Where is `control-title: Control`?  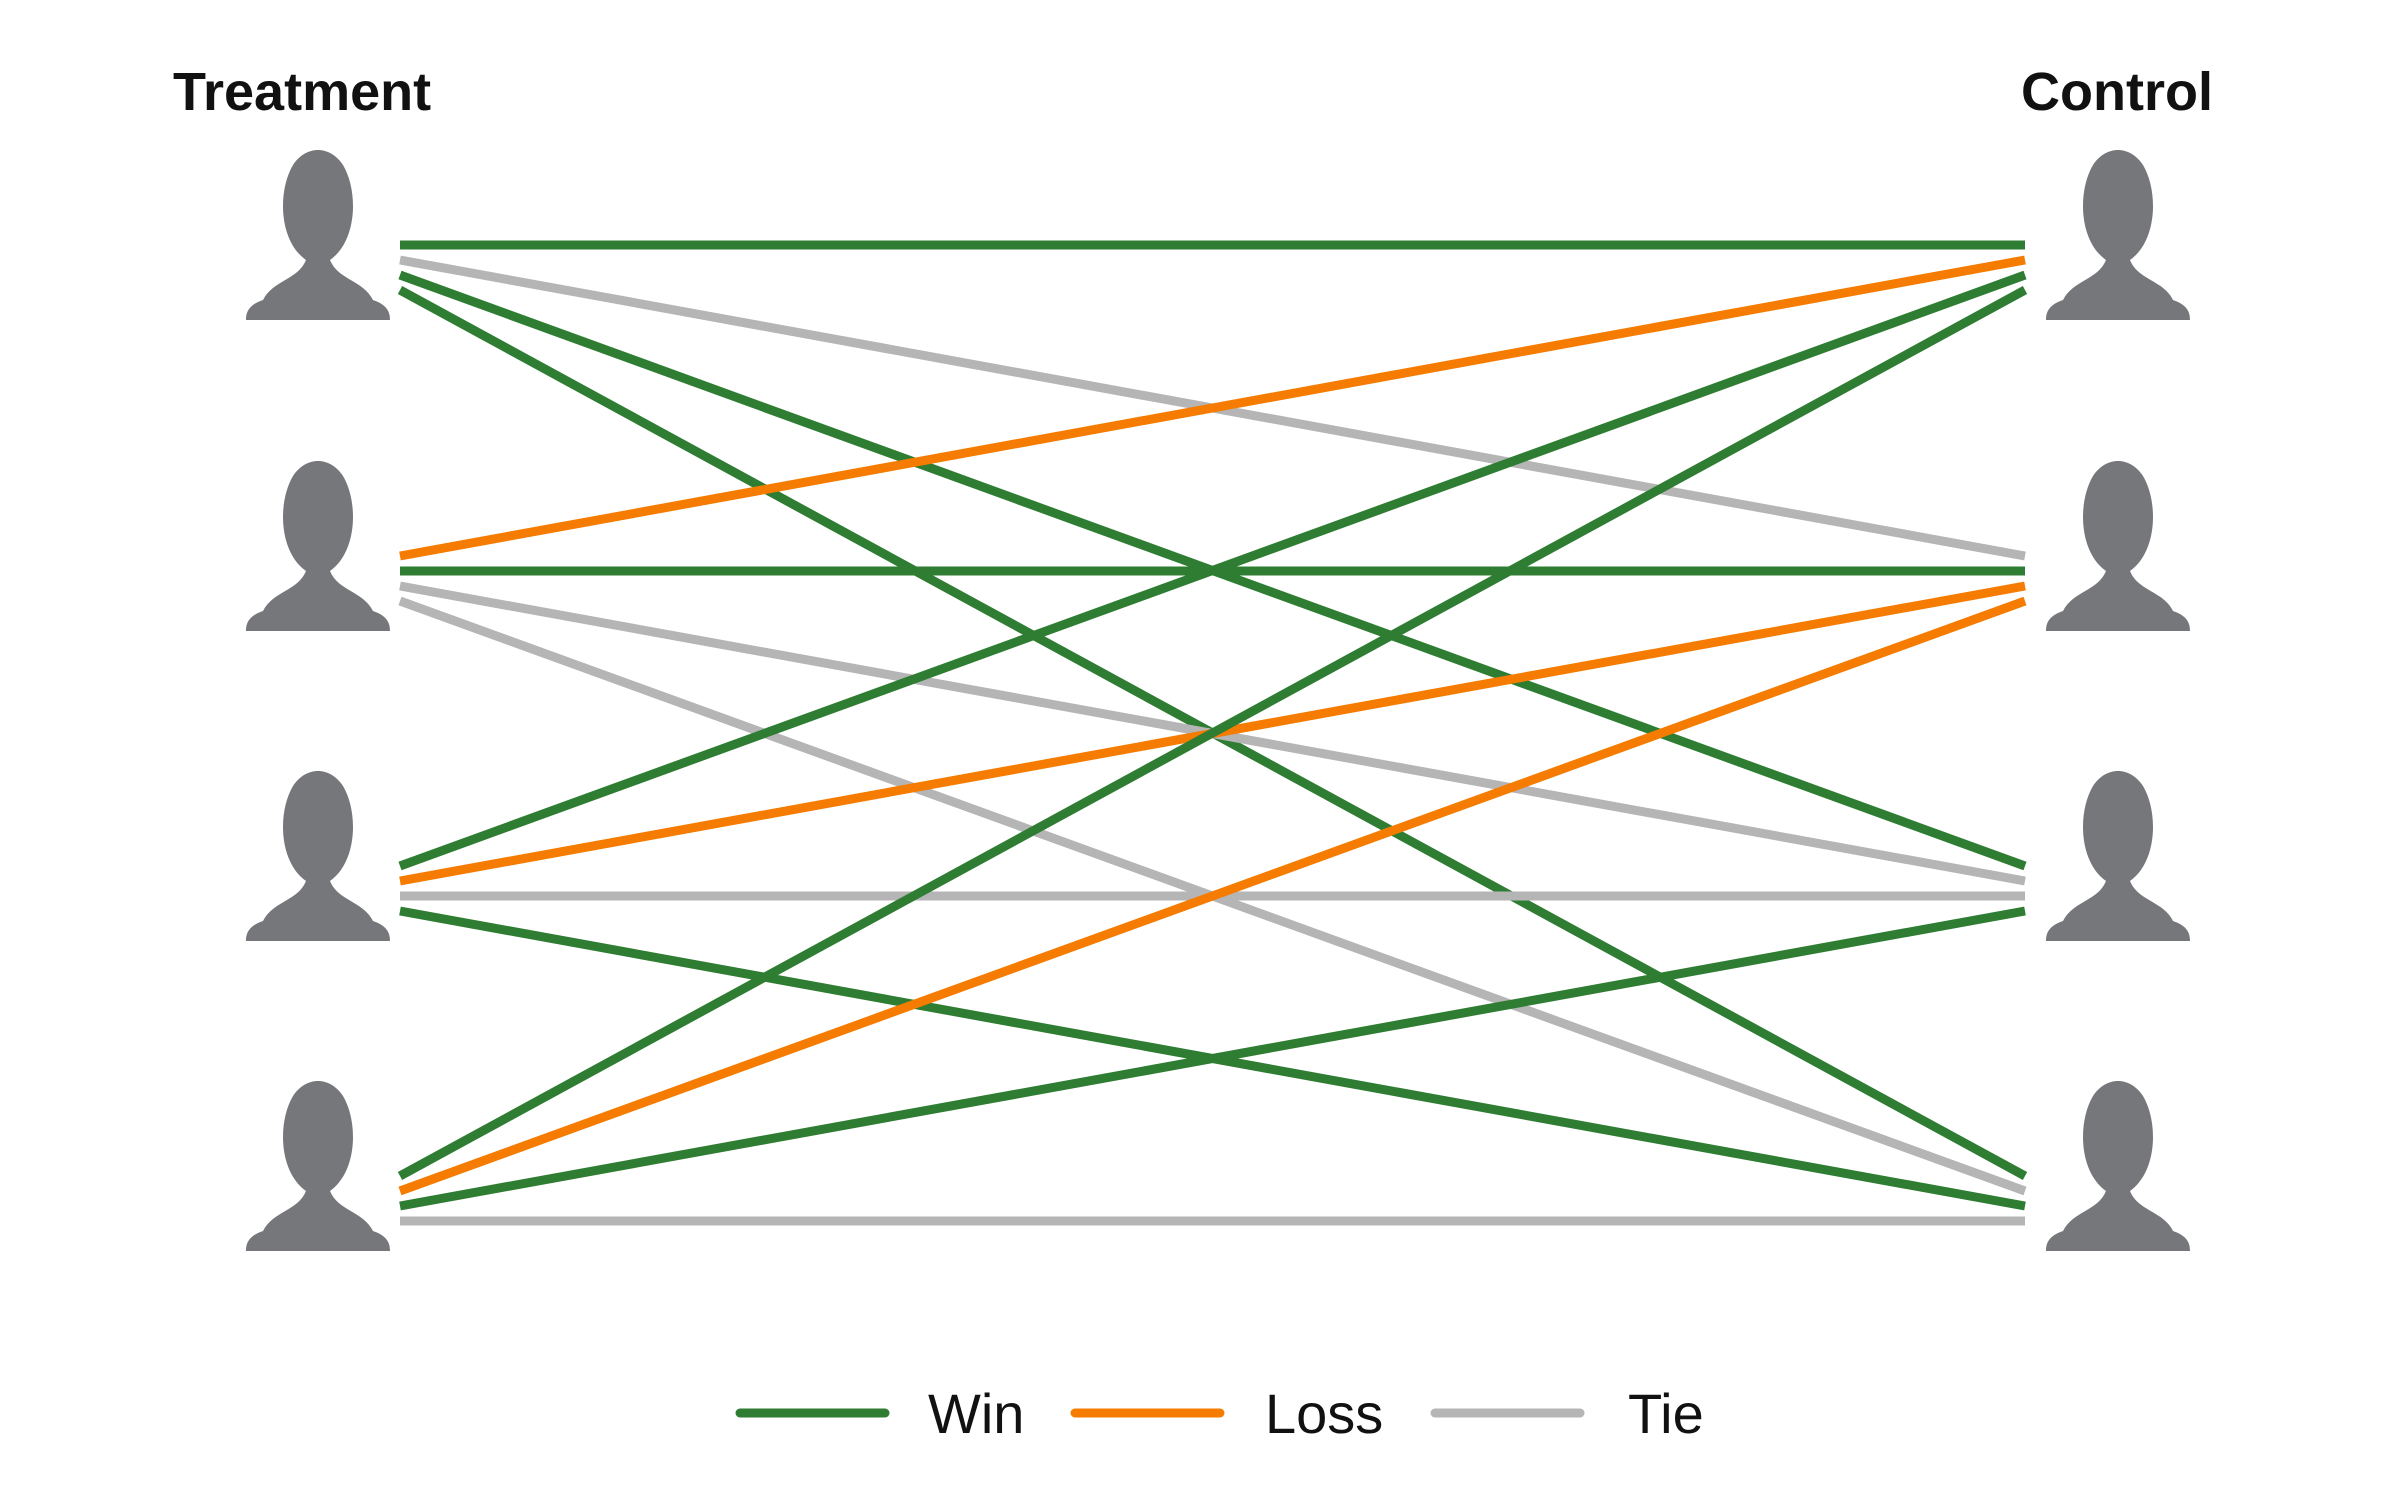
control-title: Control is located at coordinates (2117, 92).